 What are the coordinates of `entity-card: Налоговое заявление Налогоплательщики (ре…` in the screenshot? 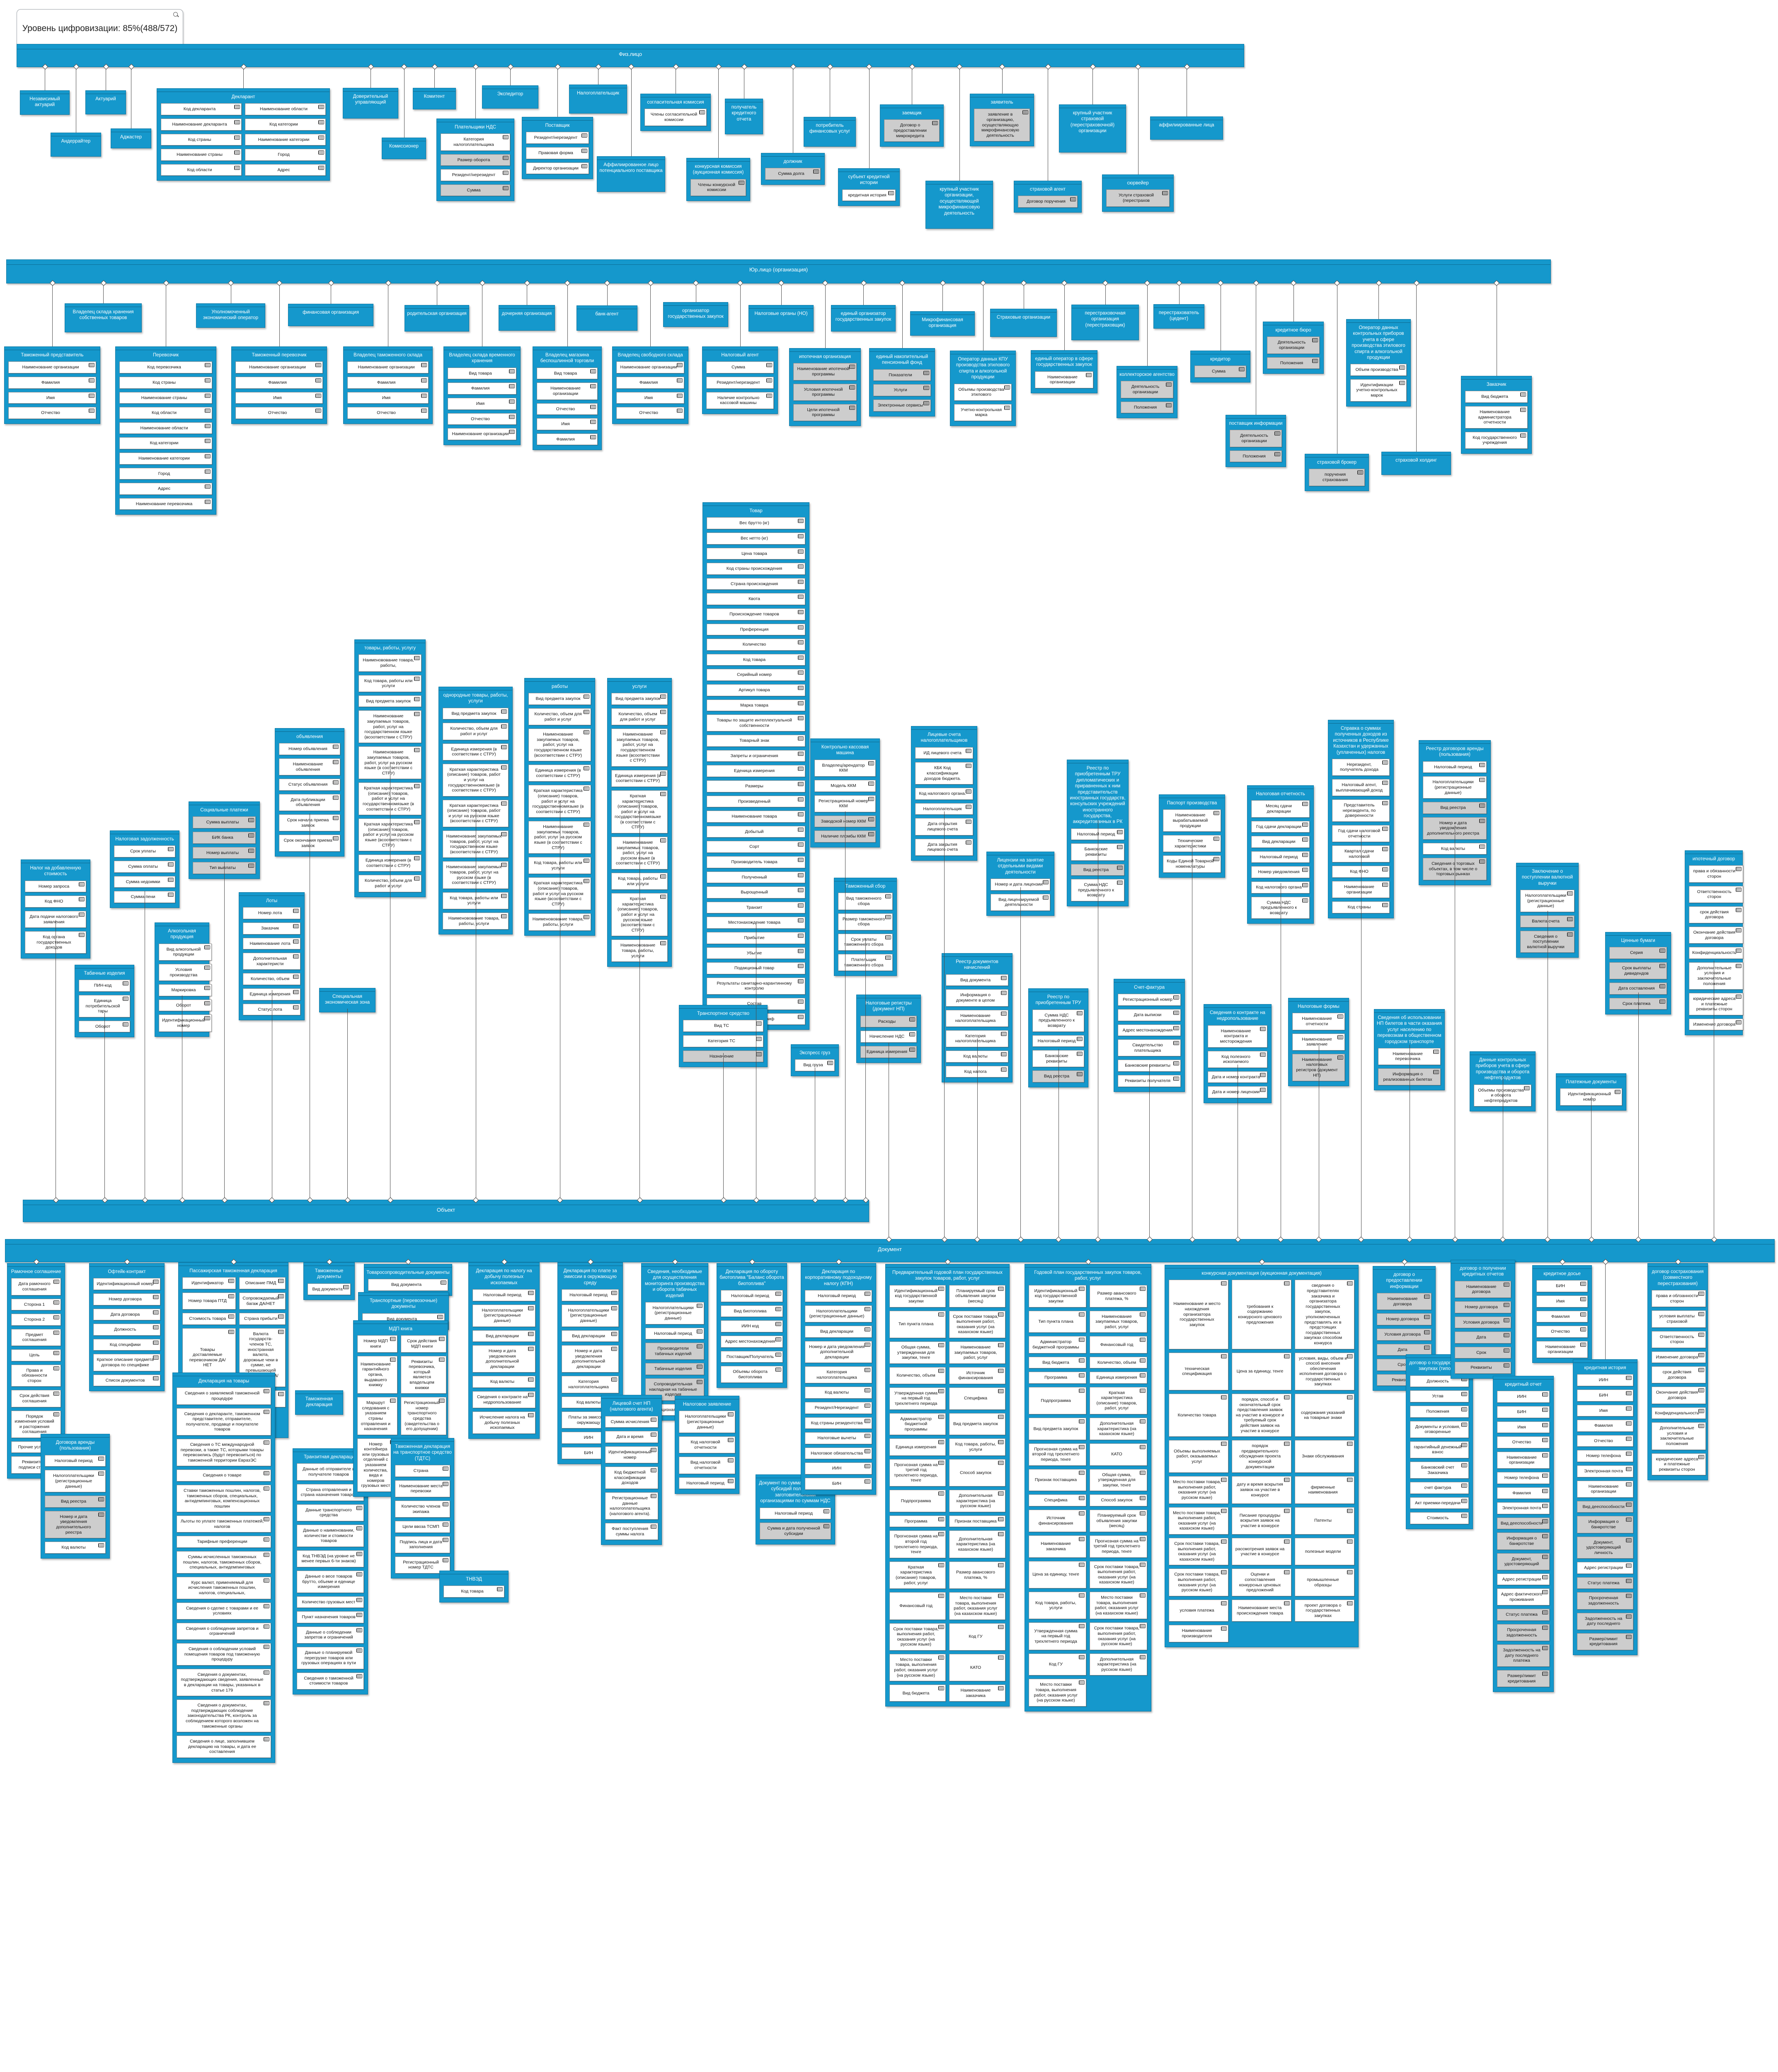 It's located at (707, 1445).